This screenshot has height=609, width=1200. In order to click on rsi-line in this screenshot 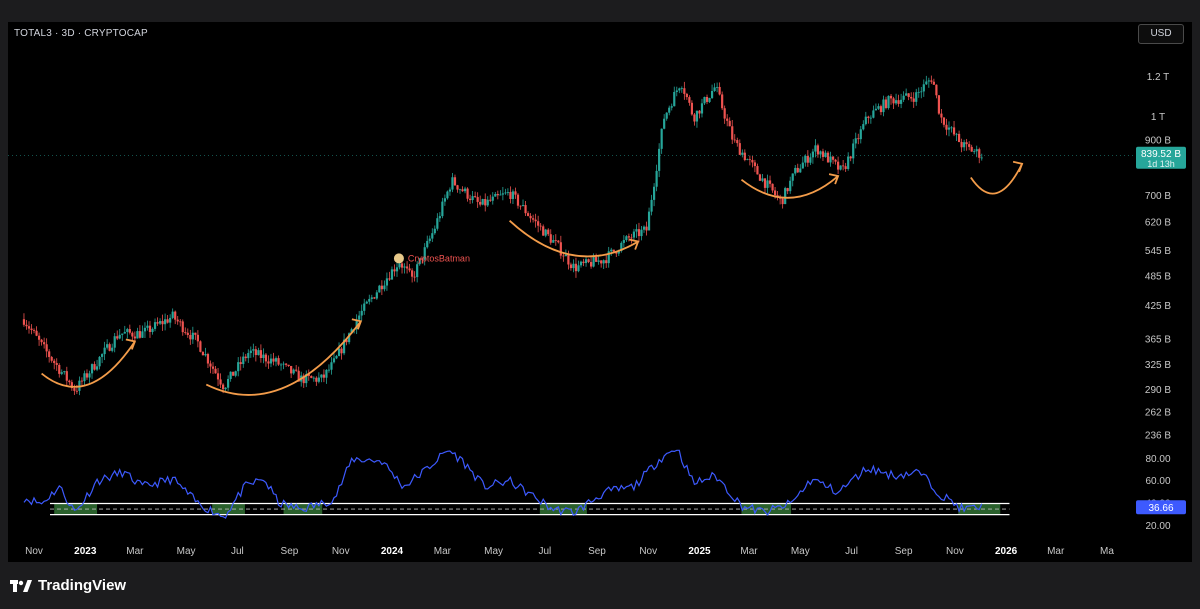, I will do `click(503, 484)`.